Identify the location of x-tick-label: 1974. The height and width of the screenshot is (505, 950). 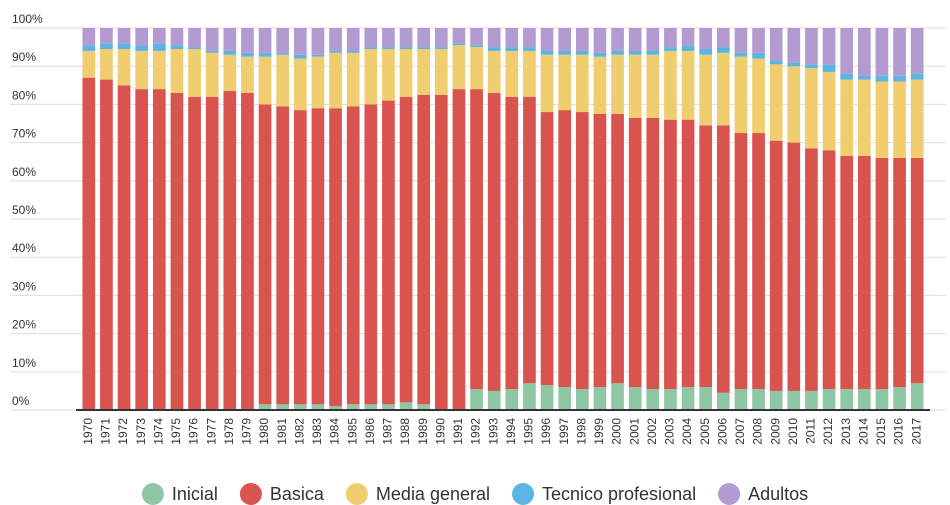
(158, 431).